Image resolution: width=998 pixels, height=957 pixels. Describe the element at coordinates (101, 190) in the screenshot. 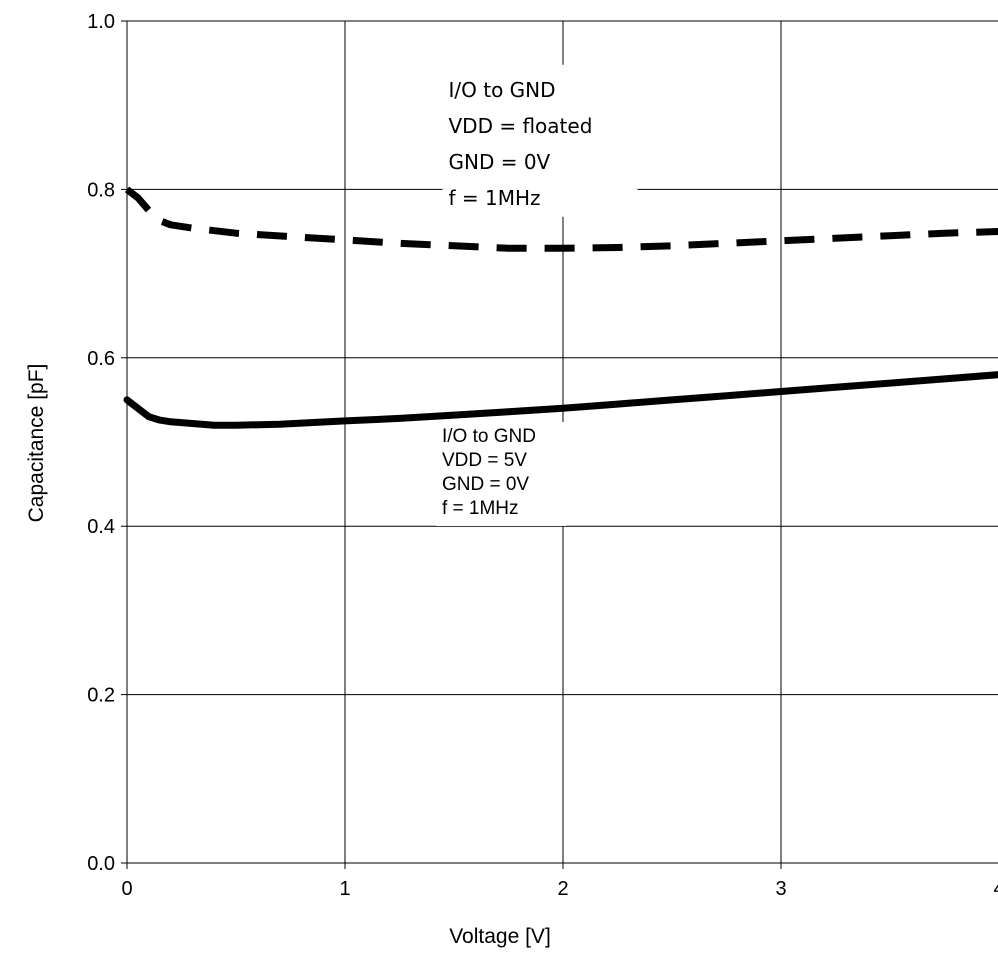

I see `y-tick-label: 0.8` at that location.